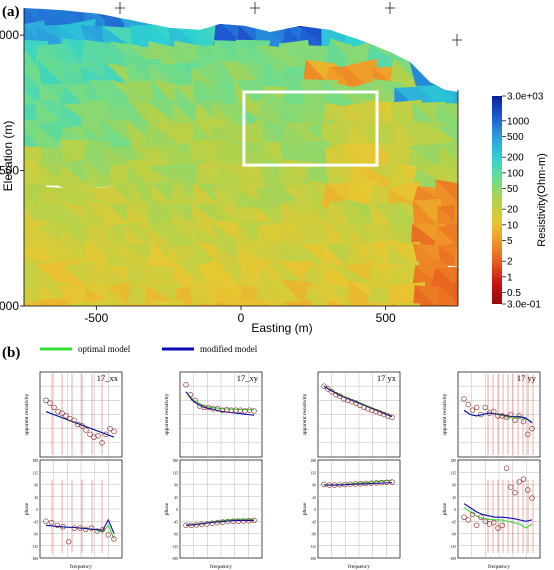 Image resolution: width=554 pixels, height=570 pixels. What do you see at coordinates (36, 473) in the screenshot?
I see `phase-tick-label: 135` at bounding box center [36, 473].